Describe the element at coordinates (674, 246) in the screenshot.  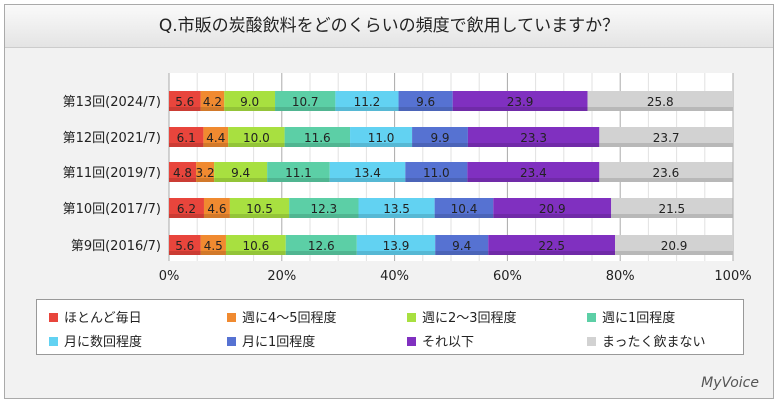
I see `data-label: 20.9` at that location.